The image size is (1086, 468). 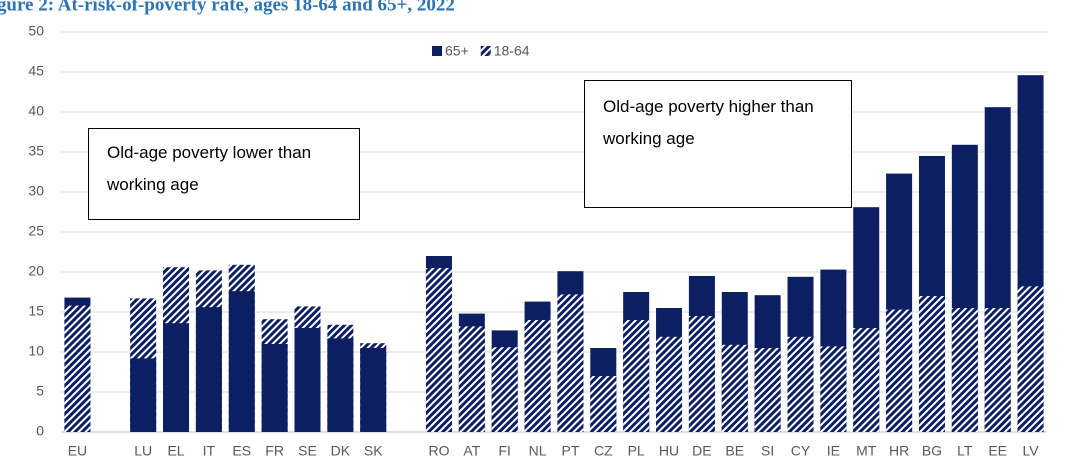 I want to click on x-tick-label: IE, so click(x=833, y=451).